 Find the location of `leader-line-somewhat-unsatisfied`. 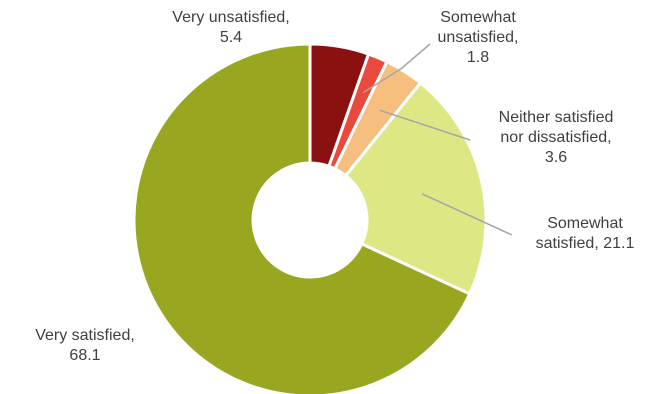

leader-line-somewhat-unsatisfied is located at coordinates (396, 68).